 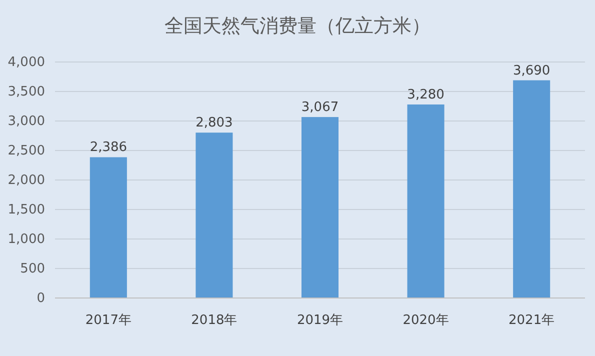 I want to click on data-label: 2,803, so click(x=214, y=123).